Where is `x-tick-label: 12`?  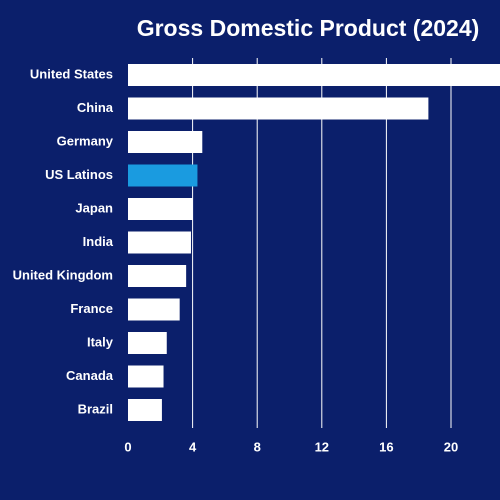
x-tick-label: 12 is located at coordinates (322, 446).